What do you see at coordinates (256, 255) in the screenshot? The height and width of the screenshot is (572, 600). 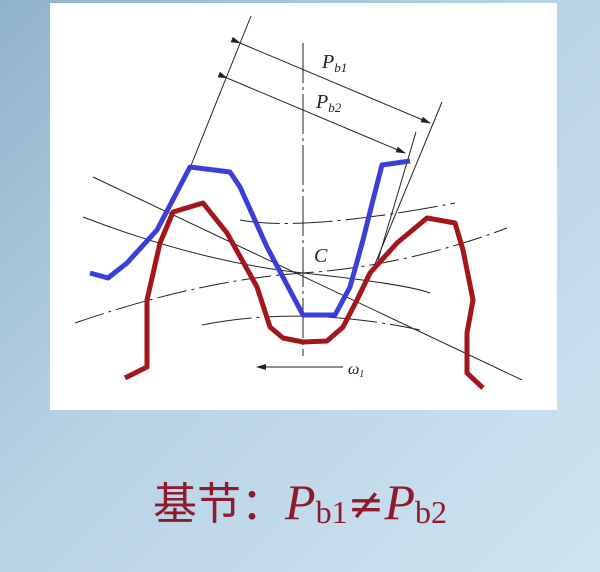 I see `base-circle-arc` at bounding box center [256, 255].